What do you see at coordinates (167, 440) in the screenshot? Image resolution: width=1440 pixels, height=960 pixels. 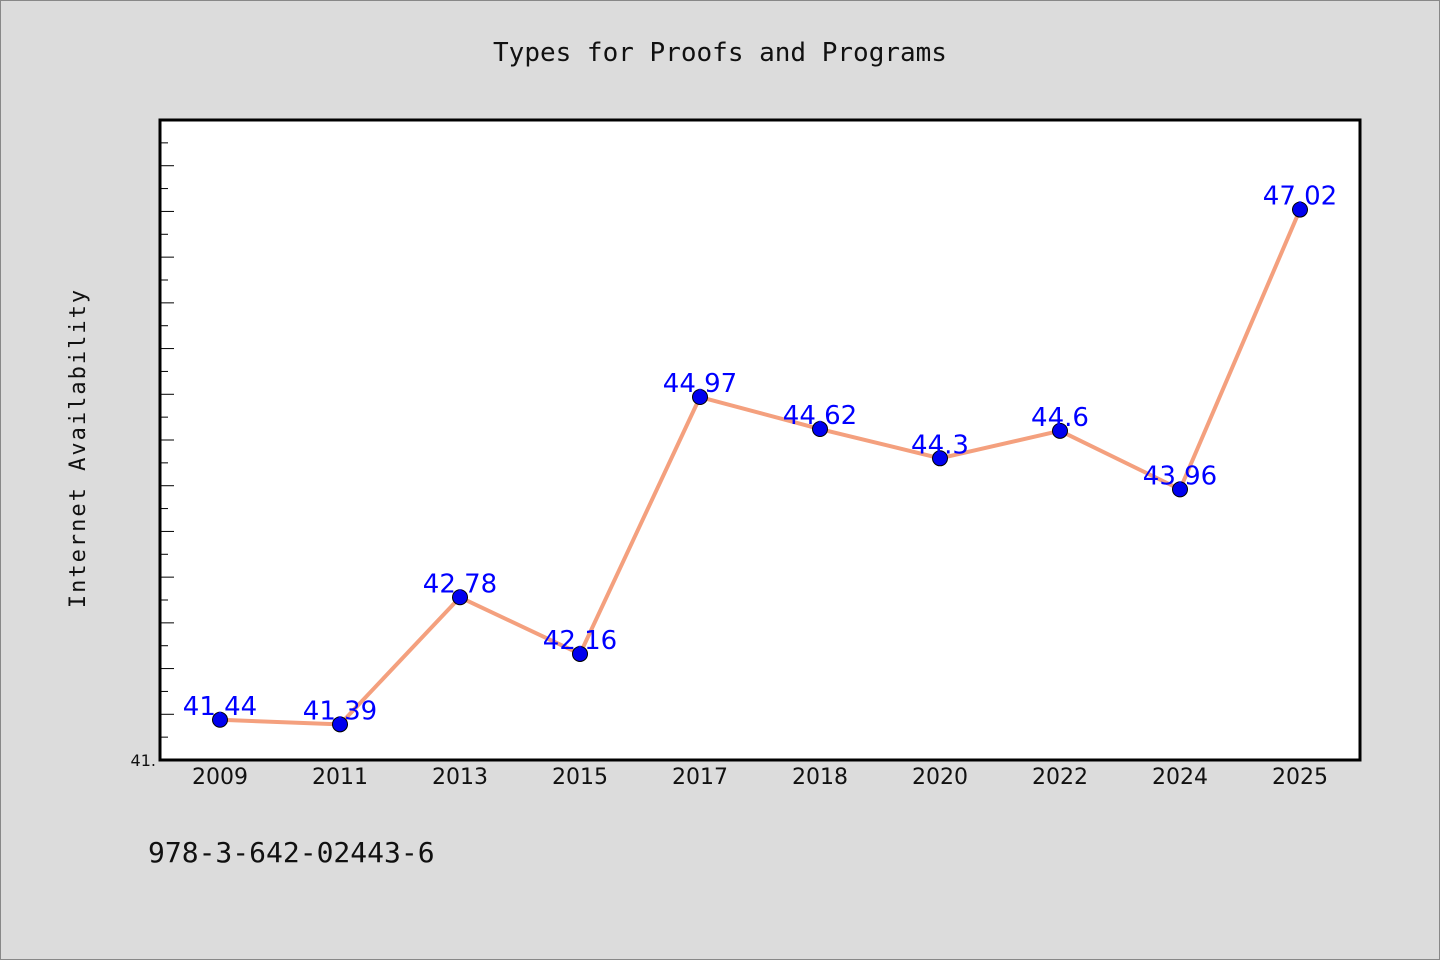 I see `y-axis-ticks` at bounding box center [167, 440].